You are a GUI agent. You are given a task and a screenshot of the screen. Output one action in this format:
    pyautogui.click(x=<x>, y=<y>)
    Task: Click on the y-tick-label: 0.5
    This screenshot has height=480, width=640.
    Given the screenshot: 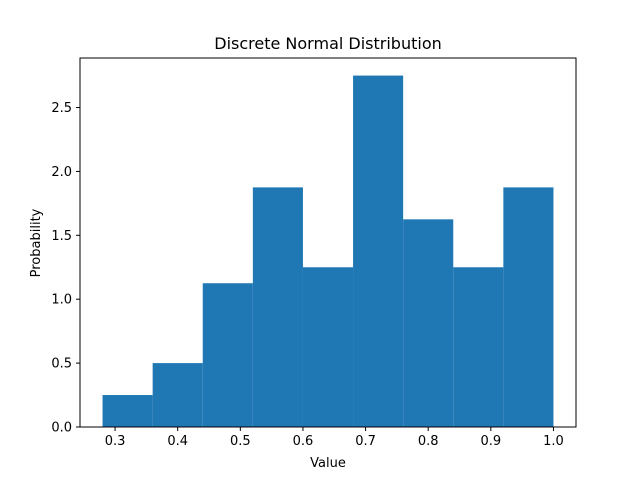 What is the action you would take?
    pyautogui.click(x=61, y=364)
    